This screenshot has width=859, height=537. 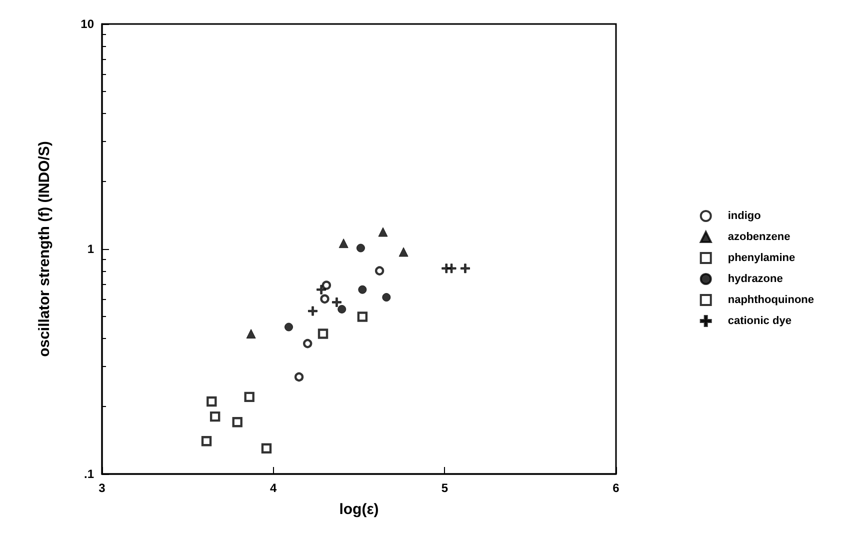 I want to click on y-tick-label: 10, so click(x=87, y=24).